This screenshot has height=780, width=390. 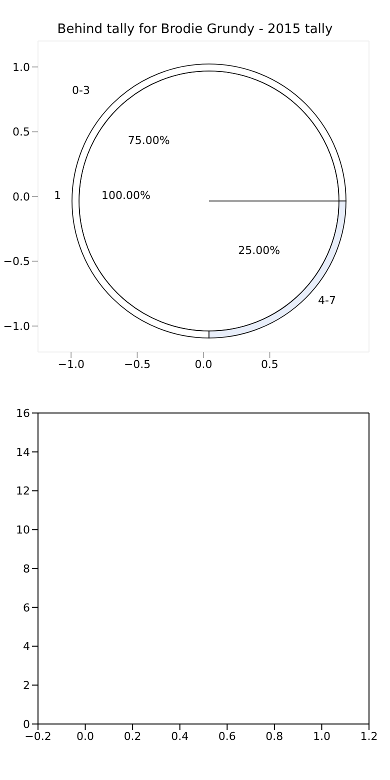 What do you see at coordinates (16, 326) in the screenshot?
I see `y-tick-label: −1.0` at bounding box center [16, 326].